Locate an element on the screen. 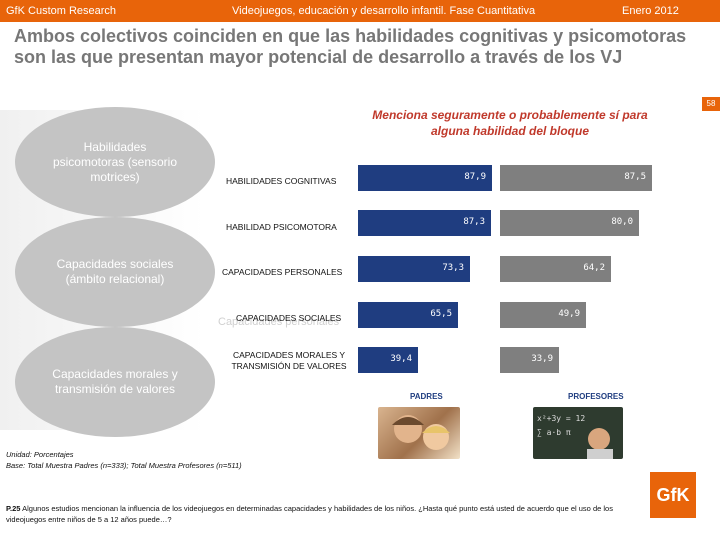 The width and height of the screenshot is (720, 540). bar-parents-1: 87,9 is located at coordinates (425, 178).